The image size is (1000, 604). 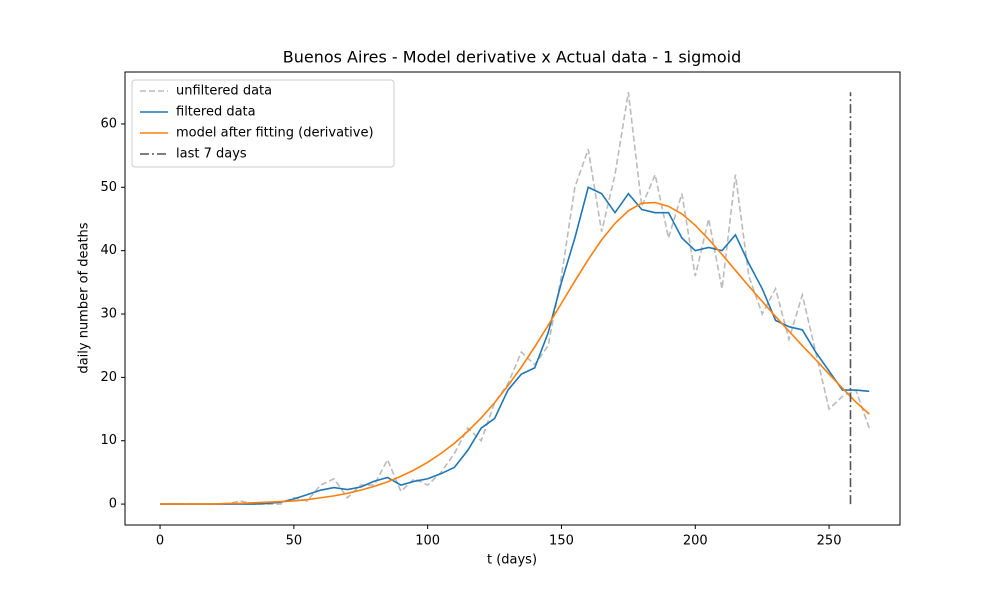 What do you see at coordinates (108, 123) in the screenshot?
I see `y-tick-label: 60` at bounding box center [108, 123].